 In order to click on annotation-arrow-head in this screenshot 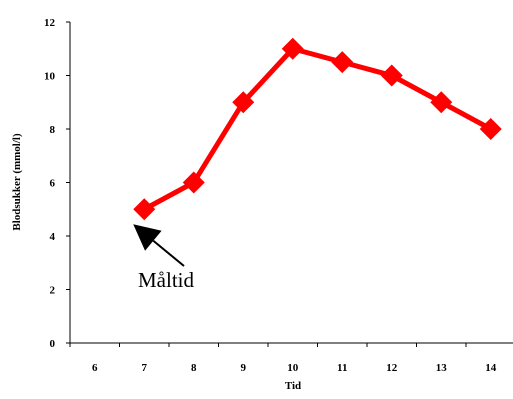, I will do `click(147, 237)`.